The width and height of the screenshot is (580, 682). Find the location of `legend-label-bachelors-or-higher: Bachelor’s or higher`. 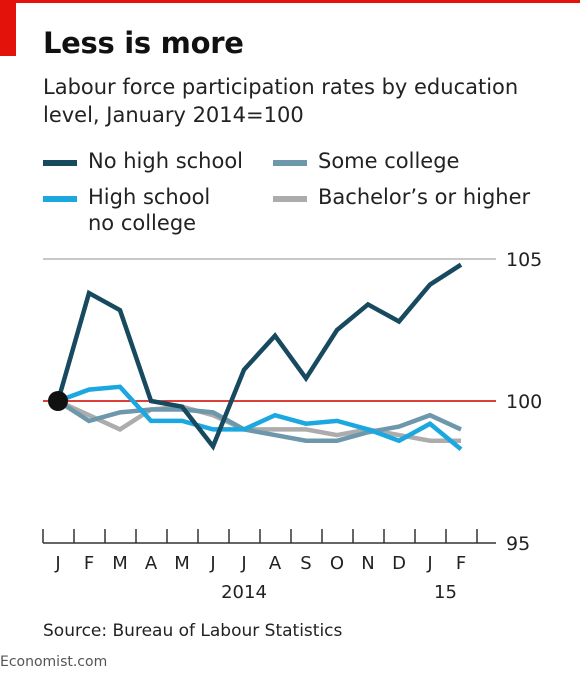

legend-label-bachelors-or-higher: Bachelor’s or higher is located at coordinates (424, 197).